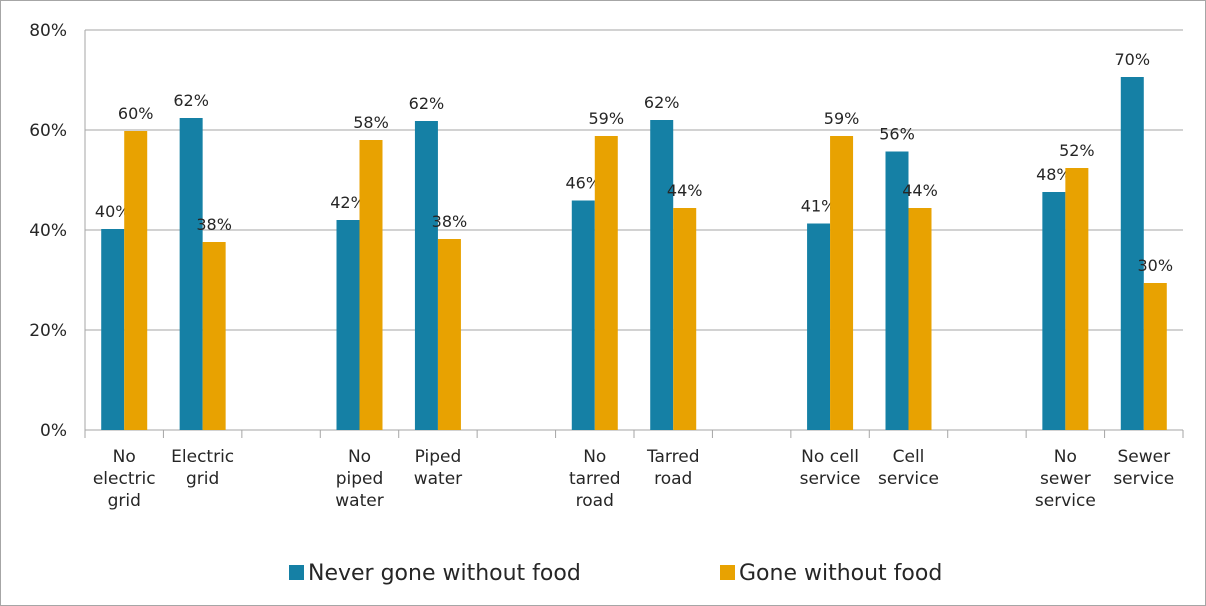 This screenshot has width=1206, height=606. Describe the element at coordinates (673, 457) in the screenshot. I see `category-label-line: Tarred` at that location.